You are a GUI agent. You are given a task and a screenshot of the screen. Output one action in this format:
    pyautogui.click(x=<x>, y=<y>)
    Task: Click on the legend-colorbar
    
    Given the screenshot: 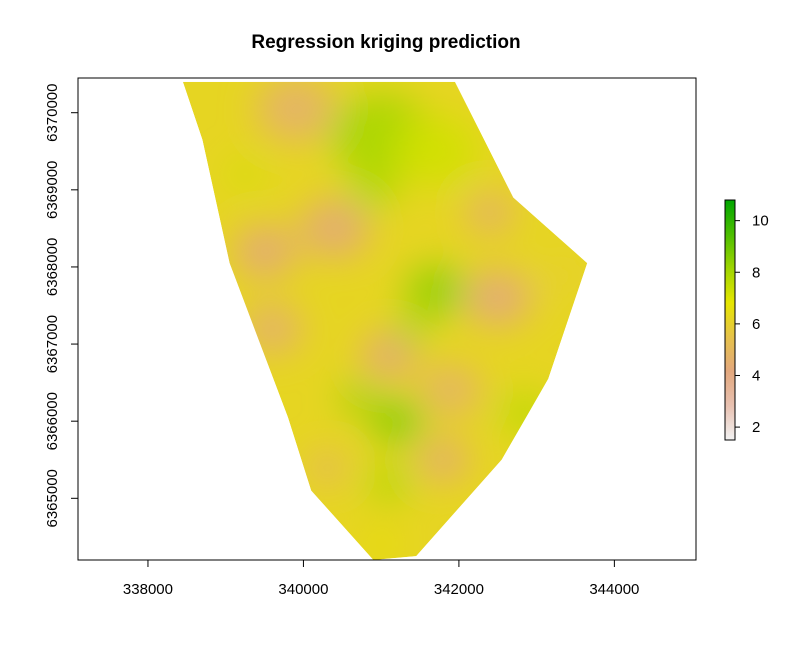 What is the action you would take?
    pyautogui.click(x=730, y=320)
    